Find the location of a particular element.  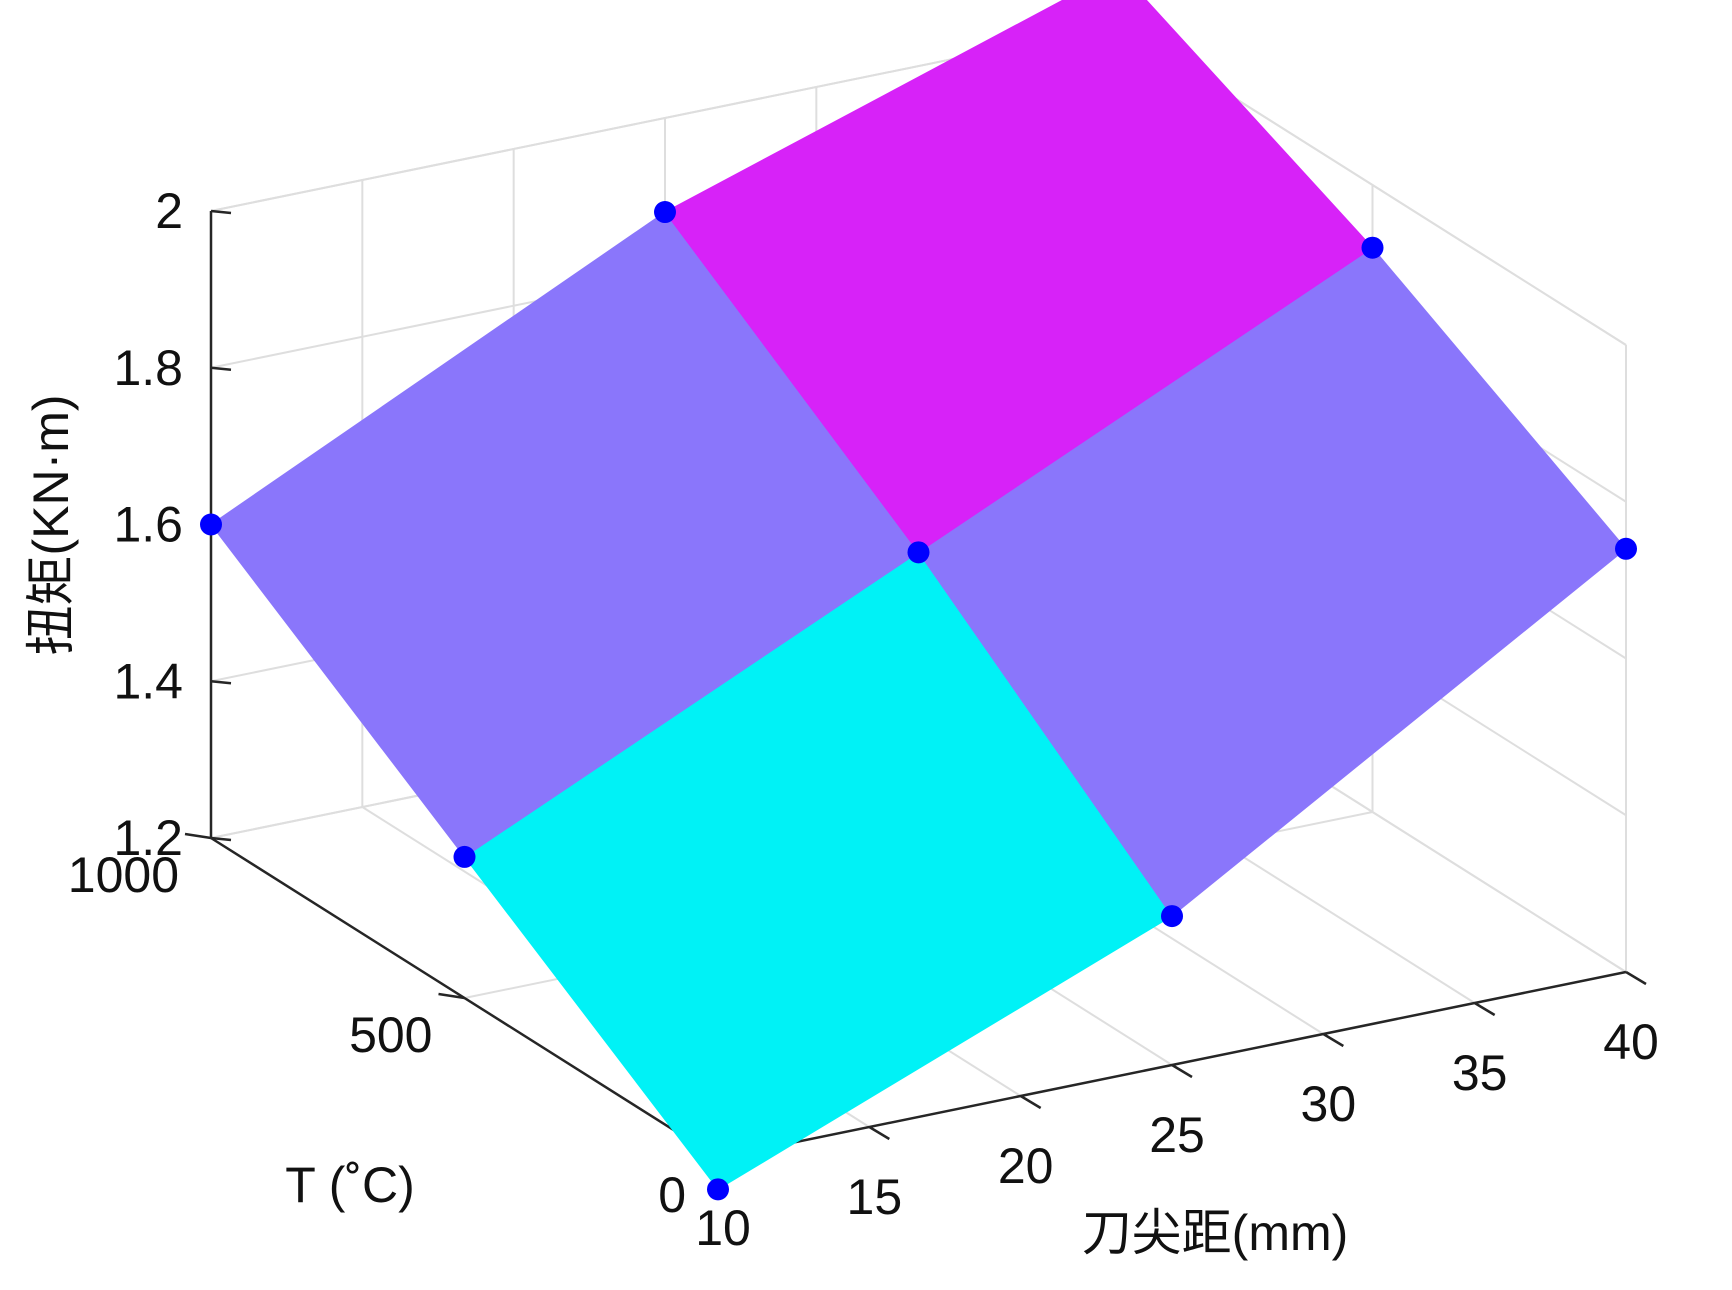

x-tick-label: 10 is located at coordinates (723, 1228).